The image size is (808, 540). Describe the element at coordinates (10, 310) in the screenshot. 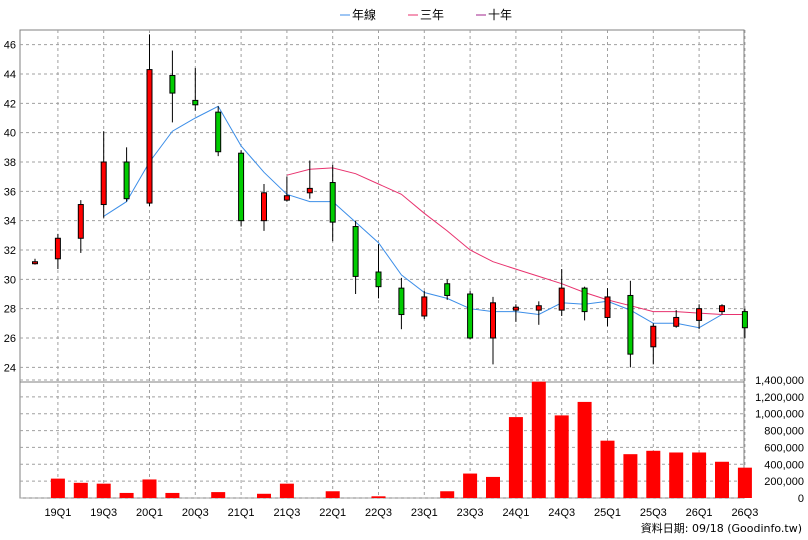

I see `price-tick-label: 28` at that location.